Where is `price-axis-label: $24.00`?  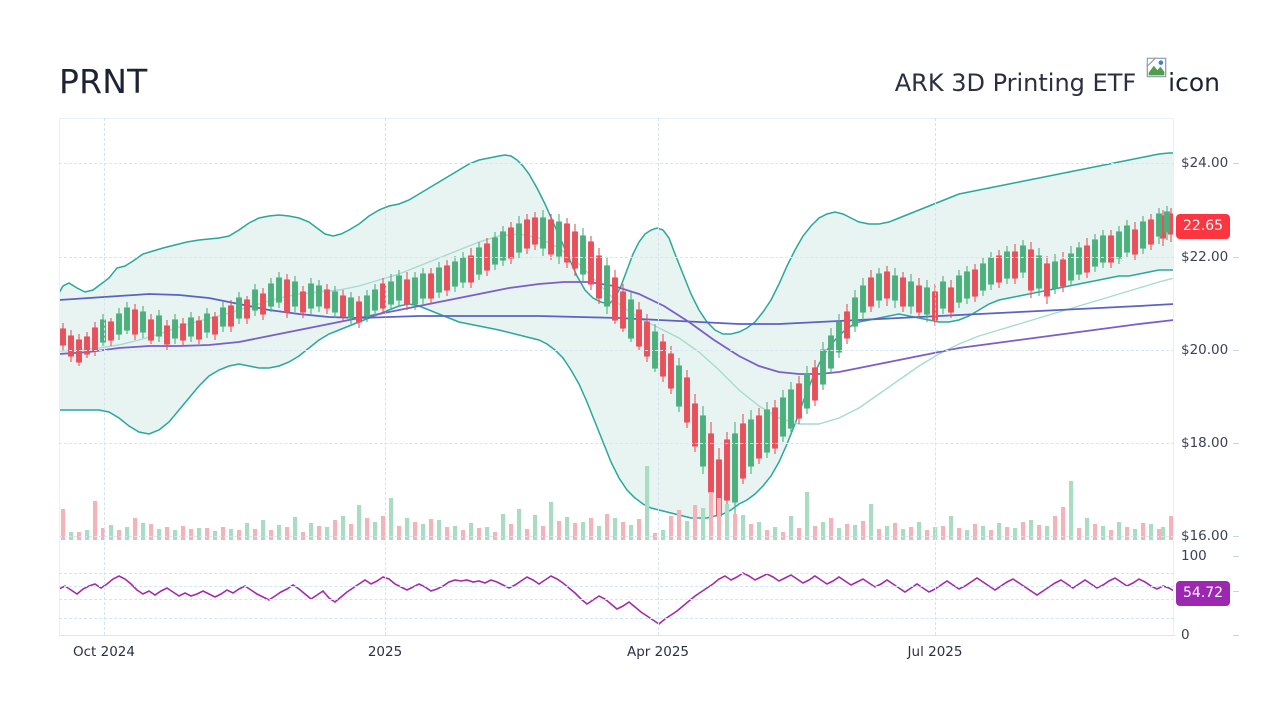
price-axis-label: $24.00 is located at coordinates (1205, 163).